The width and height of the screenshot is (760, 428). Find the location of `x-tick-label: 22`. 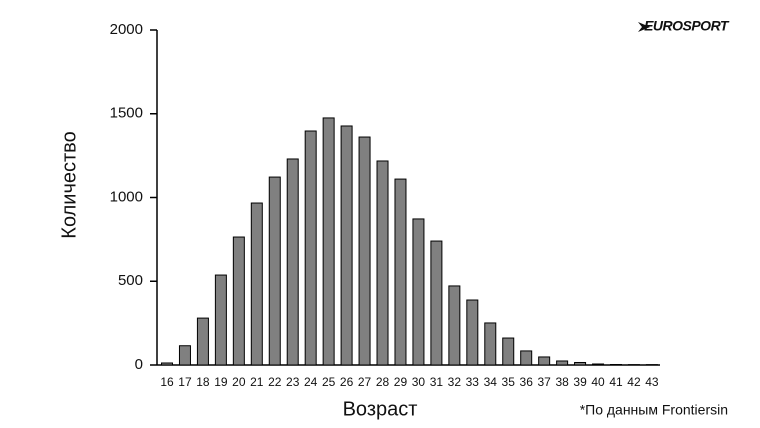

x-tick-label: 22 is located at coordinates (275, 382).